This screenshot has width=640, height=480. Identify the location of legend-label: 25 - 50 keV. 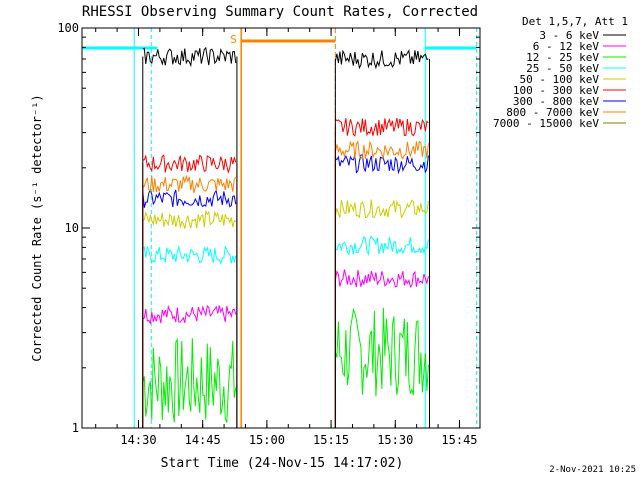
(562, 68).